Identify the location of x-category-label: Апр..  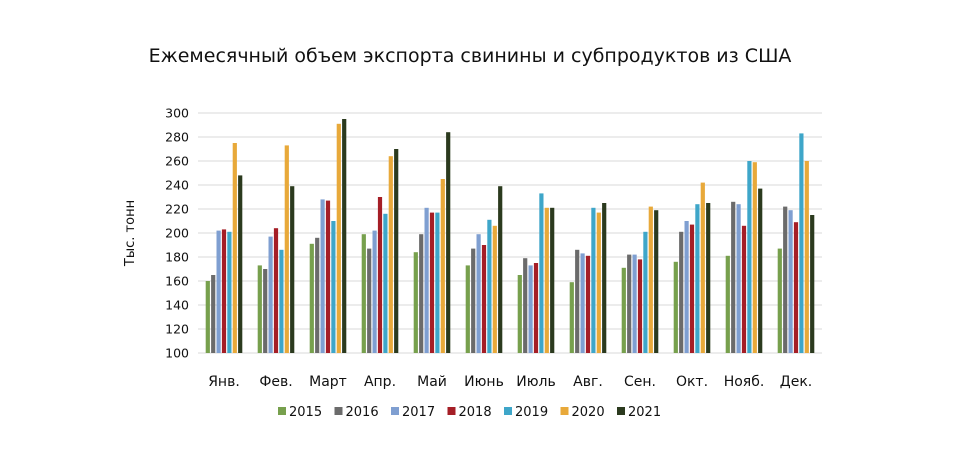
(380, 382).